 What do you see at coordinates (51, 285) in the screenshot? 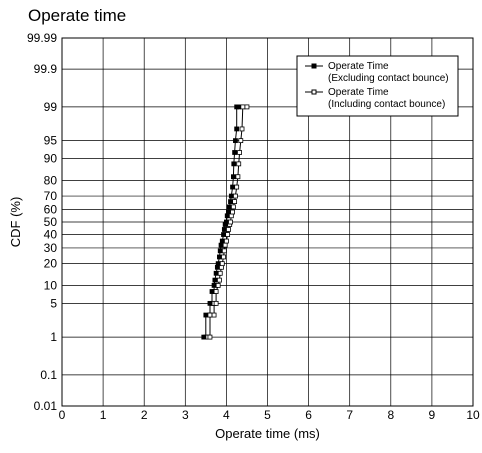
I see `y-tick-label: 10` at bounding box center [51, 285].